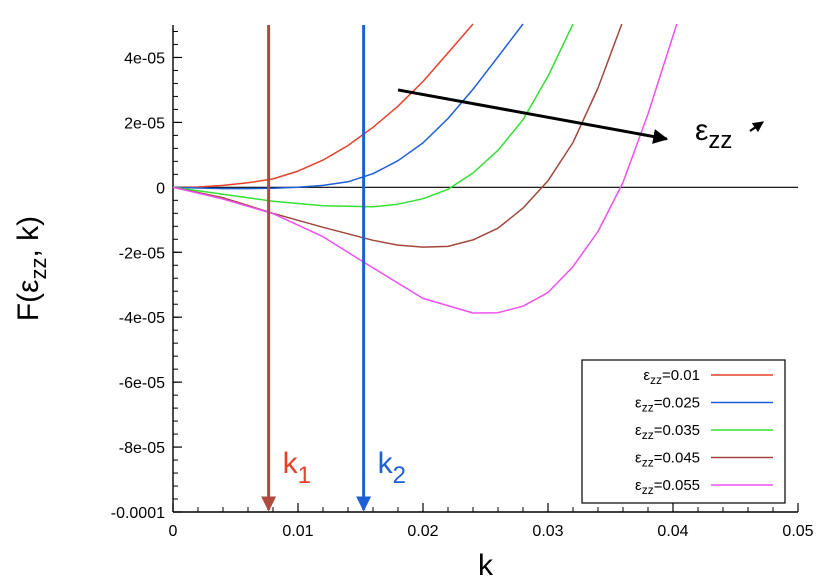 The image size is (830, 581). I want to click on legend-label-4: εzz=0.045, so click(667, 460).